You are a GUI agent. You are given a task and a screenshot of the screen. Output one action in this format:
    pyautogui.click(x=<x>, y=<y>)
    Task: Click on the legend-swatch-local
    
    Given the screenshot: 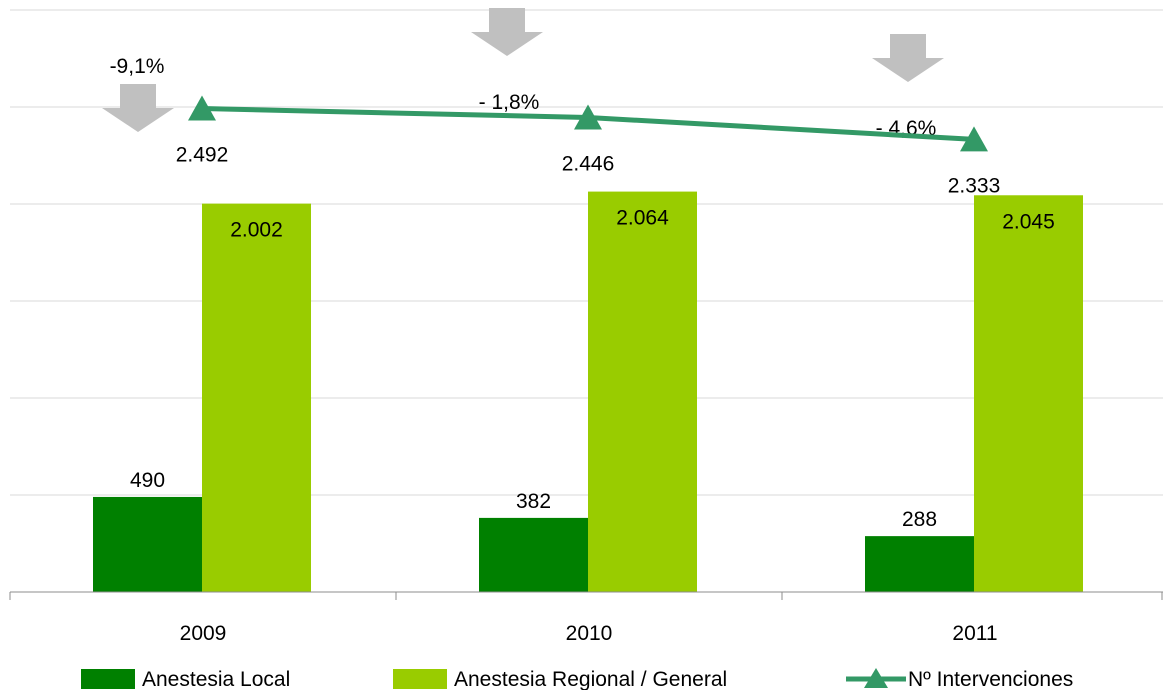 What is the action you would take?
    pyautogui.click(x=108, y=679)
    